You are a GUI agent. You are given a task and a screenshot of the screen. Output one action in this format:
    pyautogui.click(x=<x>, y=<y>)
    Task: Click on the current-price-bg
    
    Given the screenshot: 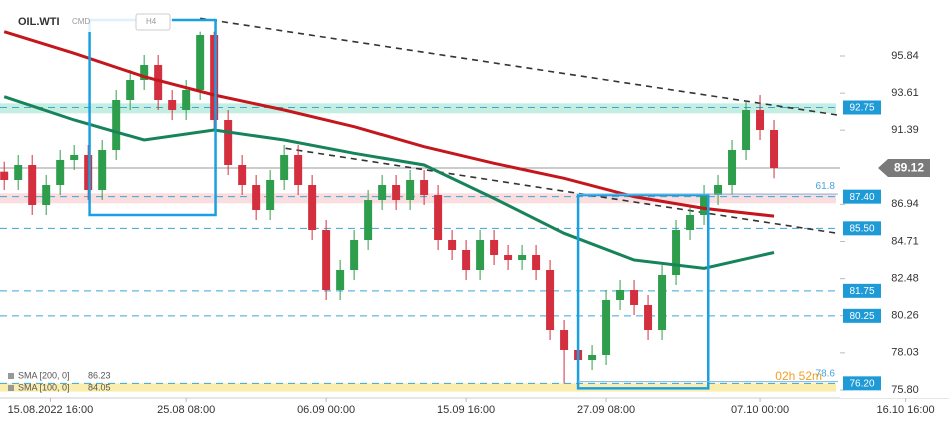 What is the action you would take?
    pyautogui.click(x=904, y=168)
    